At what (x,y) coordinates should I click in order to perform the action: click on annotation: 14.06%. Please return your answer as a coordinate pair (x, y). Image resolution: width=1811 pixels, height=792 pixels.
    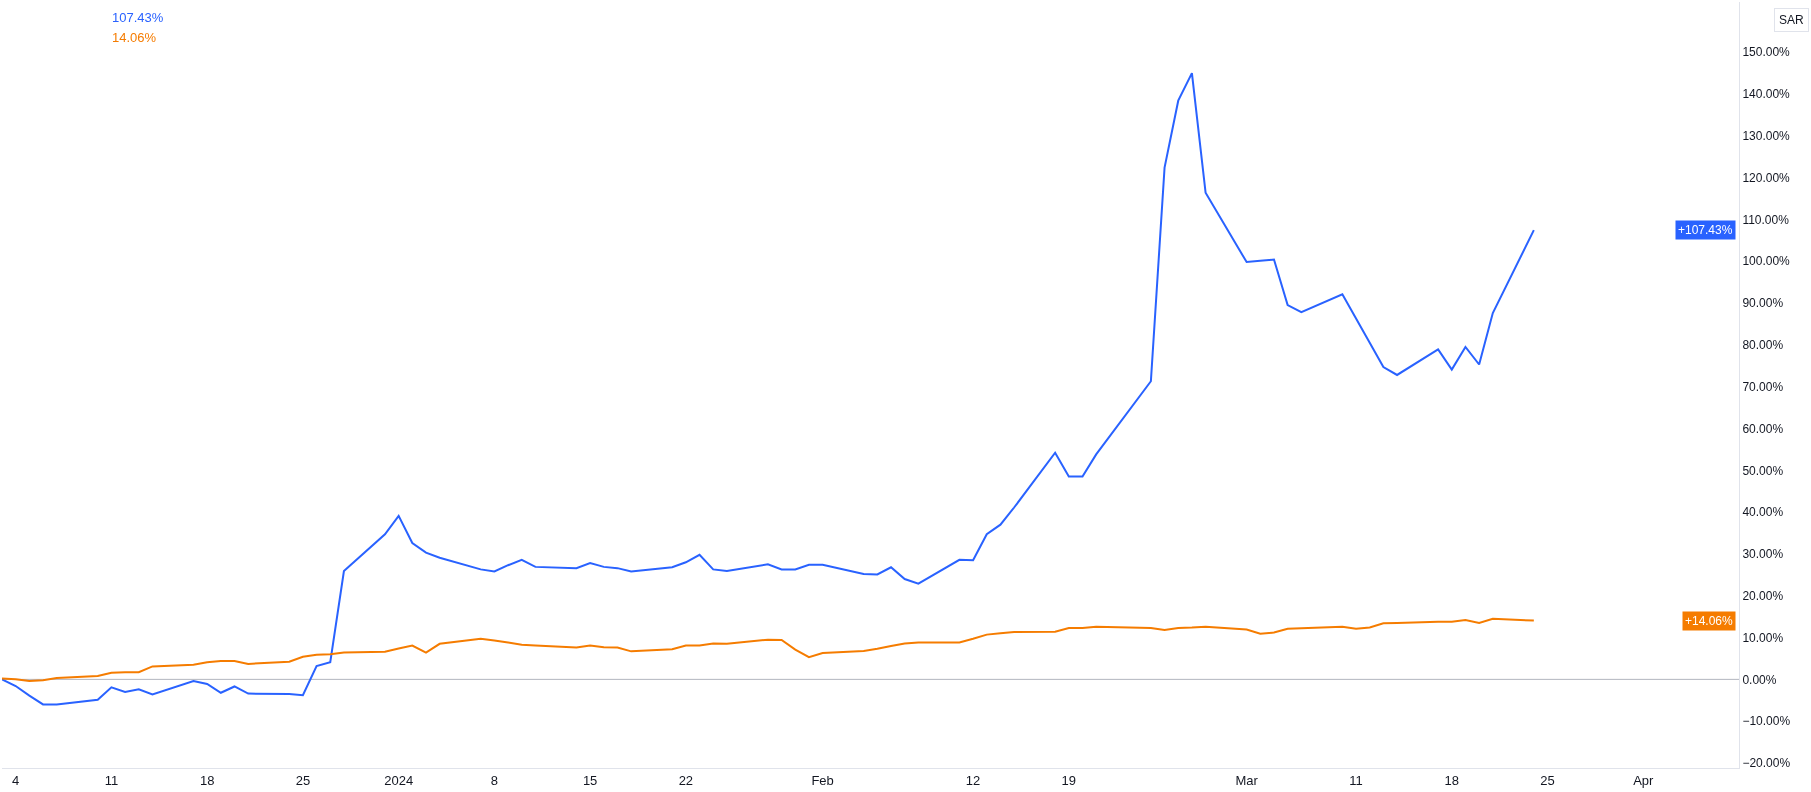
    Looking at the image, I should click on (134, 37).